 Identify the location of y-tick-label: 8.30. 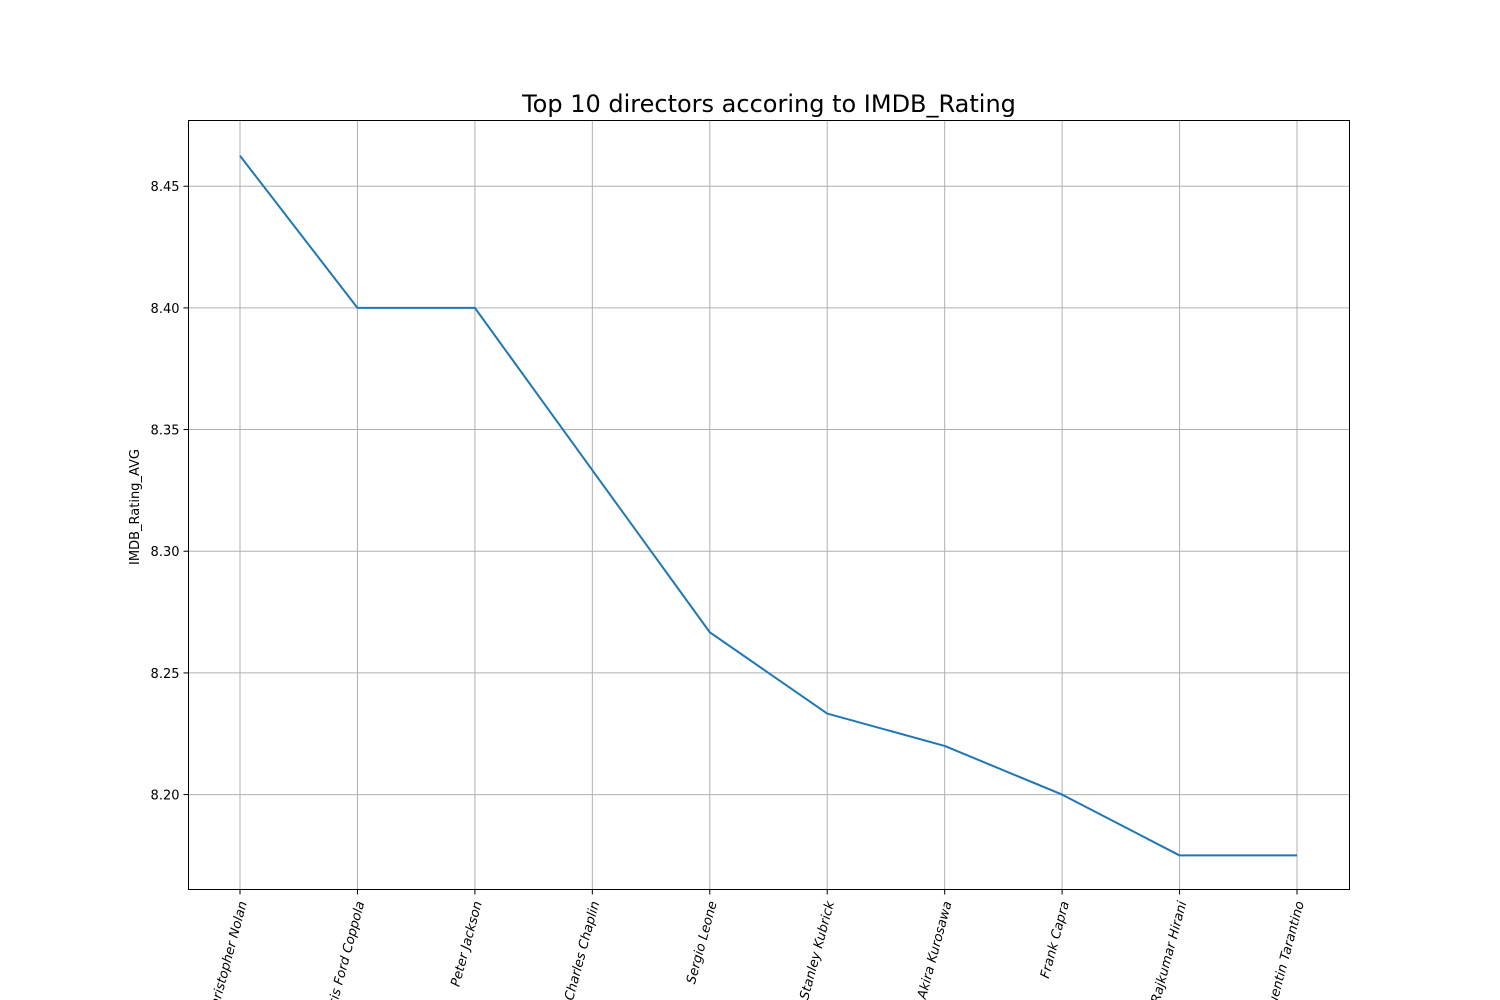
(165, 552).